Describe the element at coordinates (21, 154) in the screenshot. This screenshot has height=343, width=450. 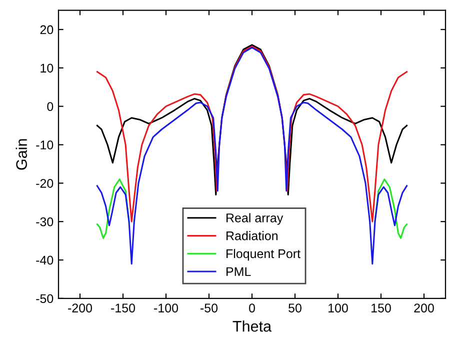
I see `y-axis-title: Gain` at that location.